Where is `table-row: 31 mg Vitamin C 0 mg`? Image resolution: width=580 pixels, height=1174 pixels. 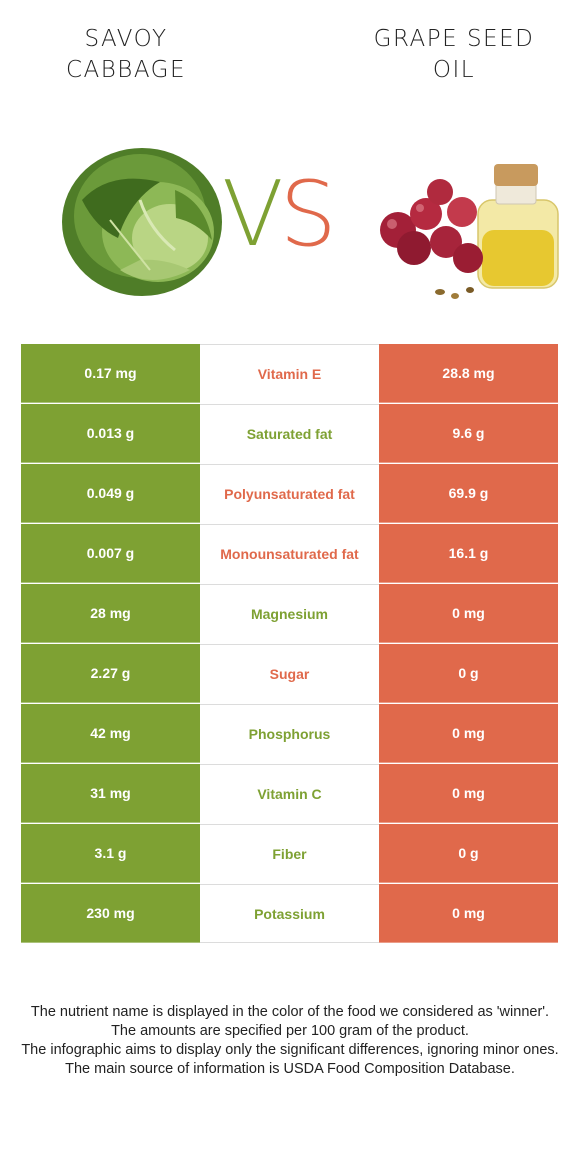 table-row: 31 mg Vitamin C 0 mg is located at coordinates (289, 794).